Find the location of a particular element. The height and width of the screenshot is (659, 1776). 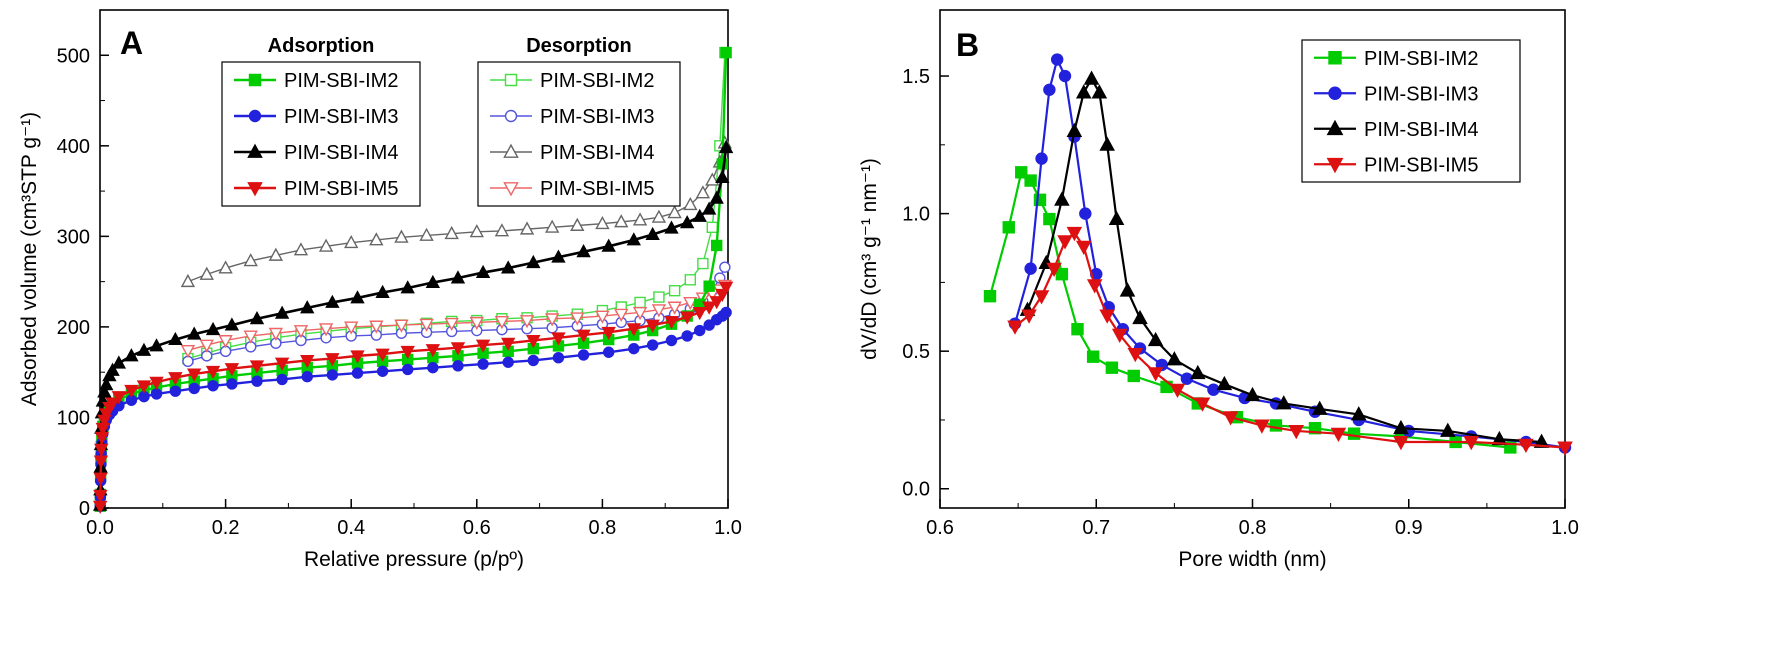

x-tick-label: 0.0 is located at coordinates (100, 528).